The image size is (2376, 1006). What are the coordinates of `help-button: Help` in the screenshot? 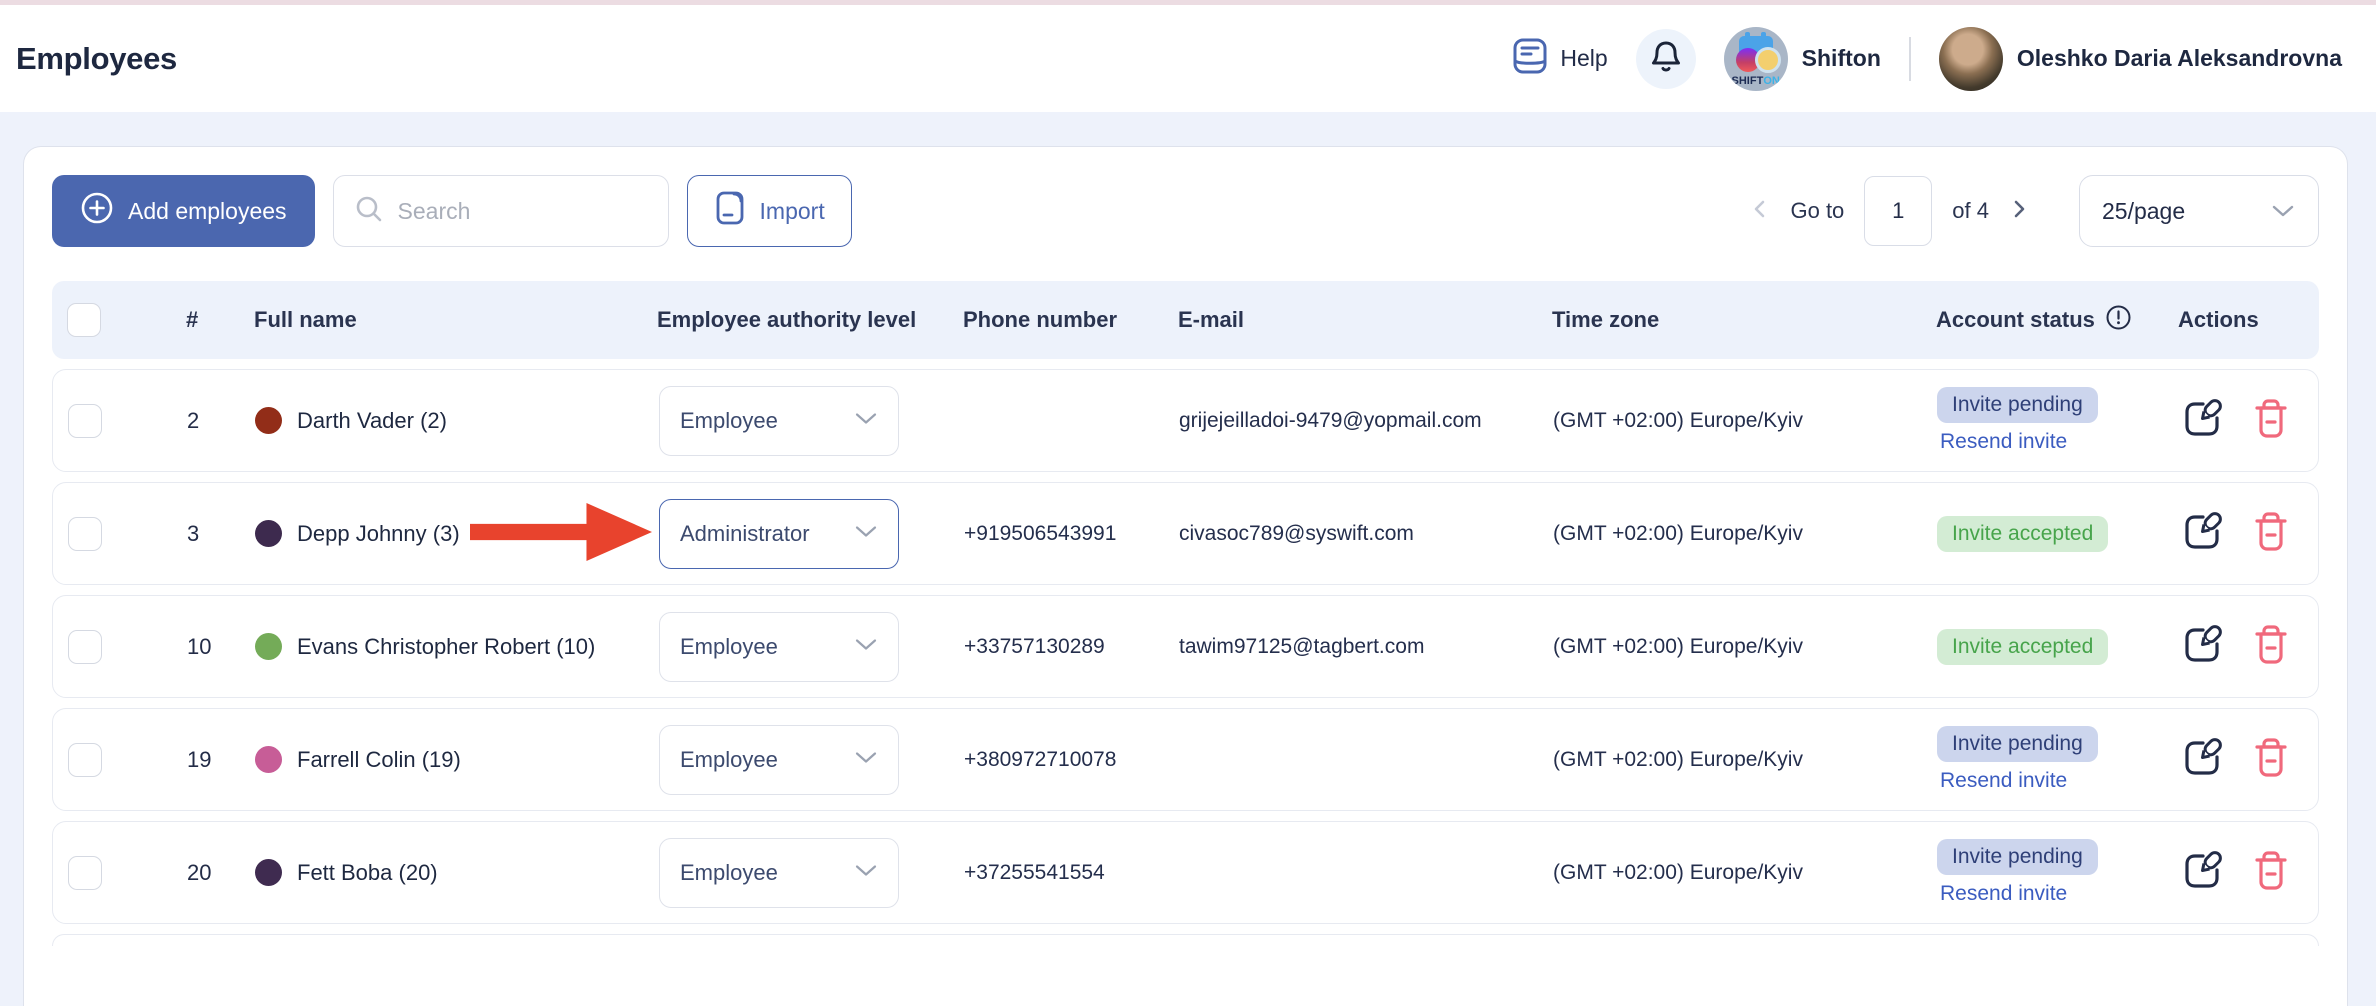 It's located at (1560, 58).